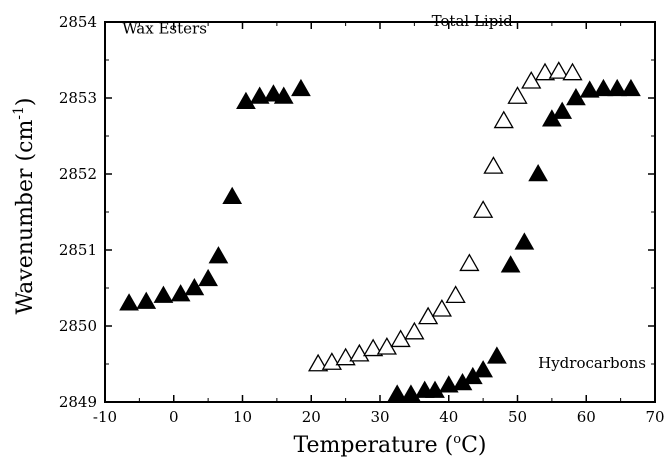 The width and height of the screenshot is (664, 462). What do you see at coordinates (242, 417) in the screenshot?
I see `x-tick-label: 10` at bounding box center [242, 417].